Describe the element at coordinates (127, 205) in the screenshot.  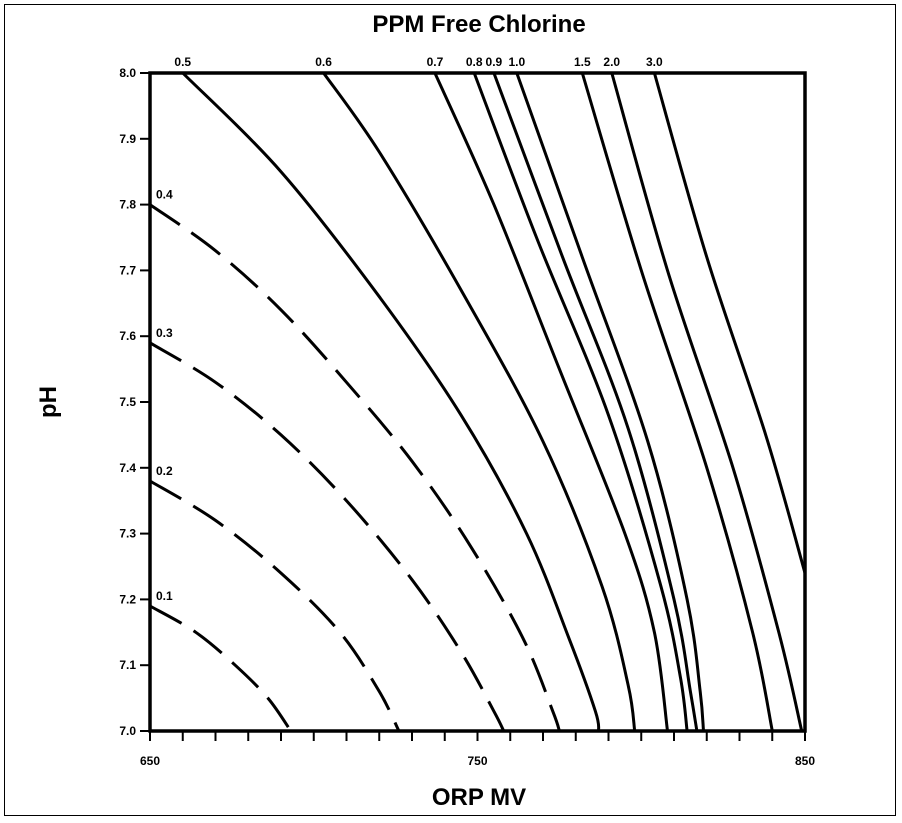
I see `y-tick-label: 7.8` at that location.